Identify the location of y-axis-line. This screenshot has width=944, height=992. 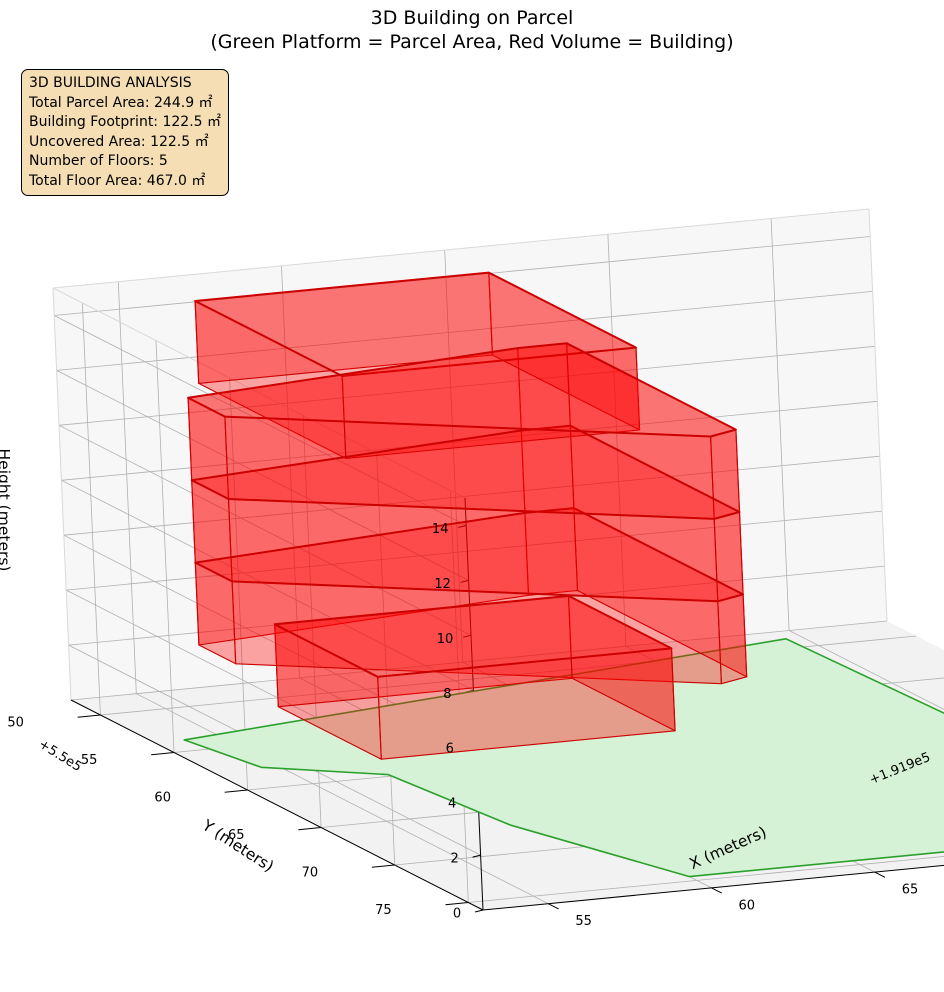
(277, 805).